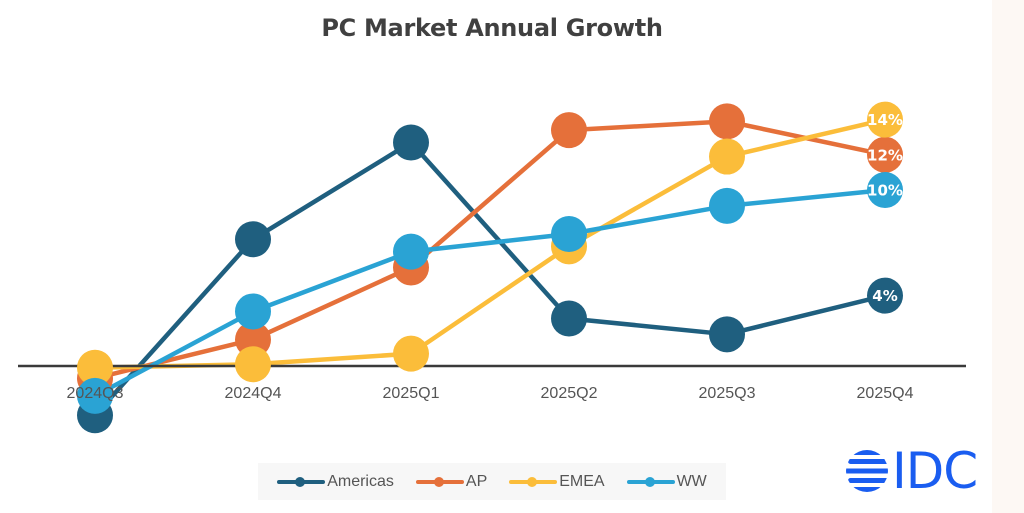 The width and height of the screenshot is (1024, 513). I want to click on end-label-emea: 14%, so click(885, 120).